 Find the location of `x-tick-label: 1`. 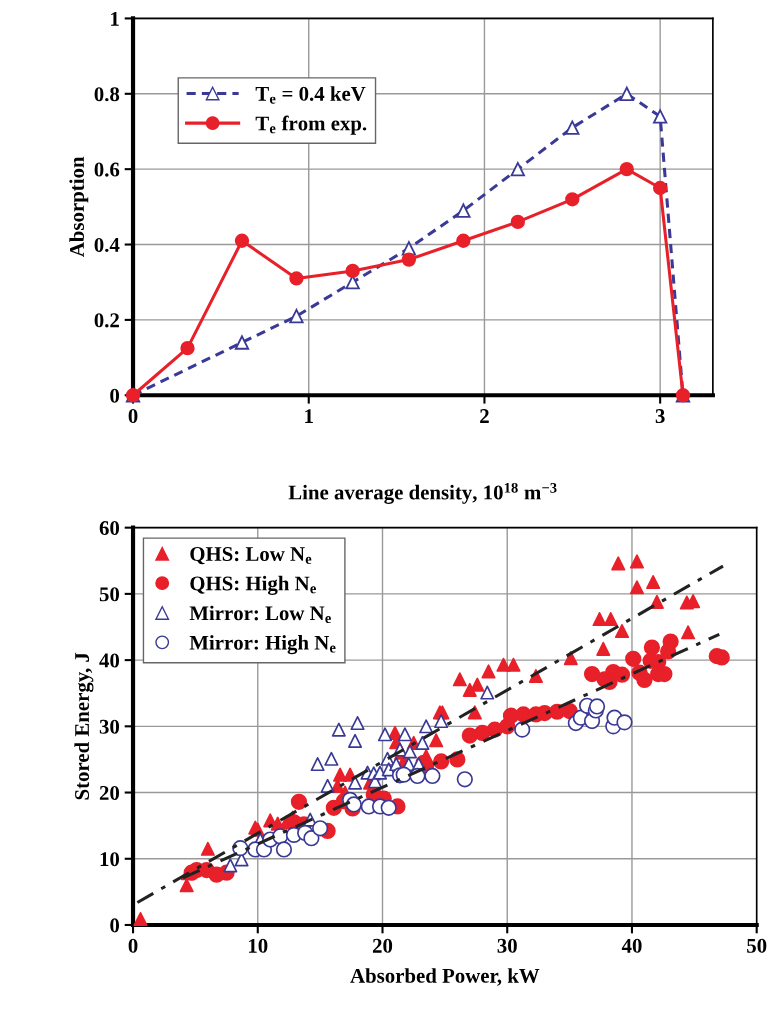

x-tick-label: 1 is located at coordinates (309, 416).